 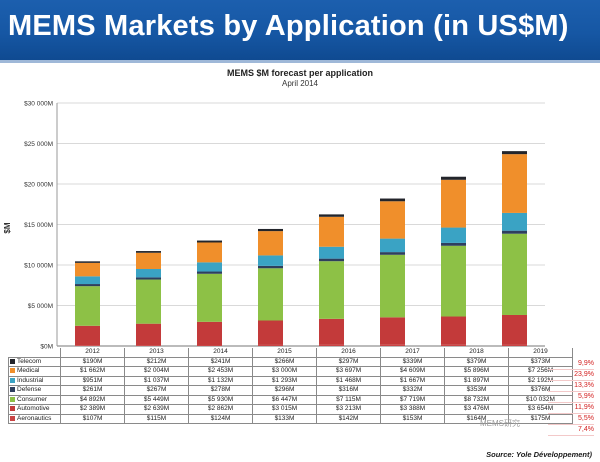 What do you see at coordinates (92, 371) in the screenshot?
I see `table-cell: $1 662M` at bounding box center [92, 371].